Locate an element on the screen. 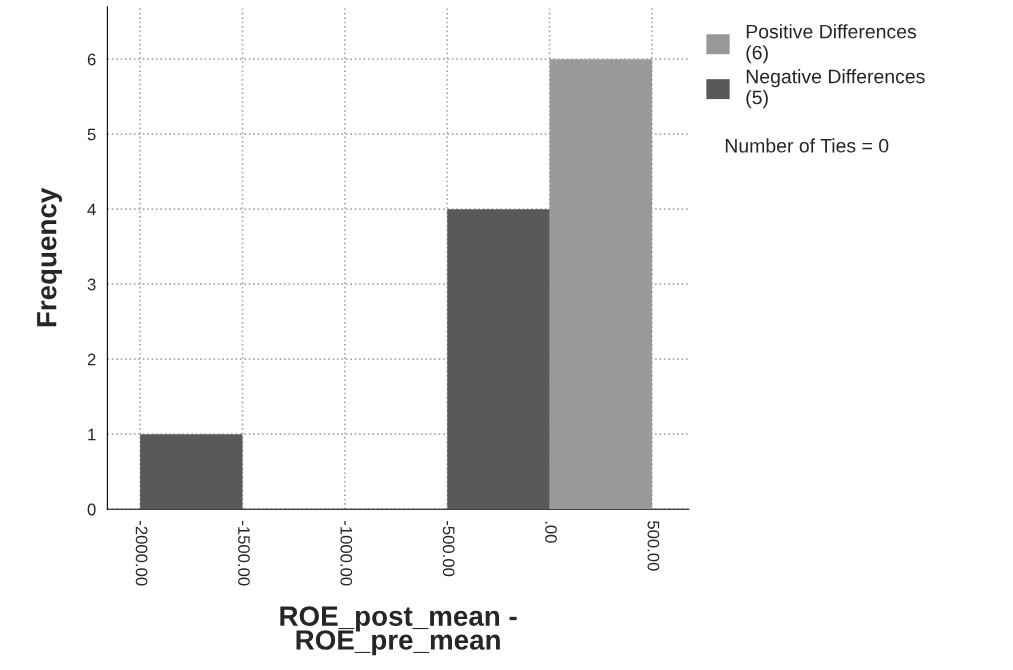  y-tick-label: 2 is located at coordinates (91, 359).